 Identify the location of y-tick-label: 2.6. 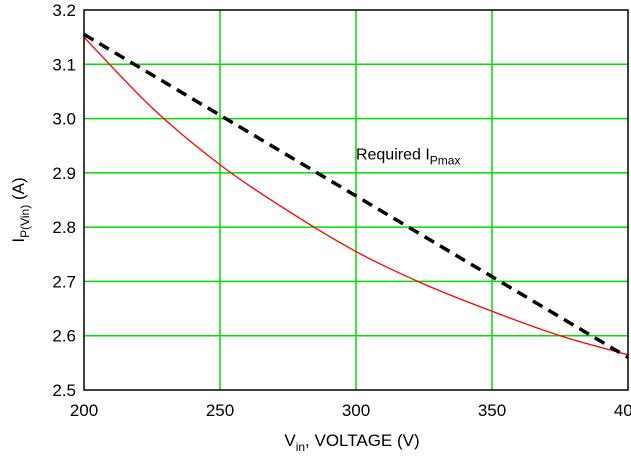
(64, 336).